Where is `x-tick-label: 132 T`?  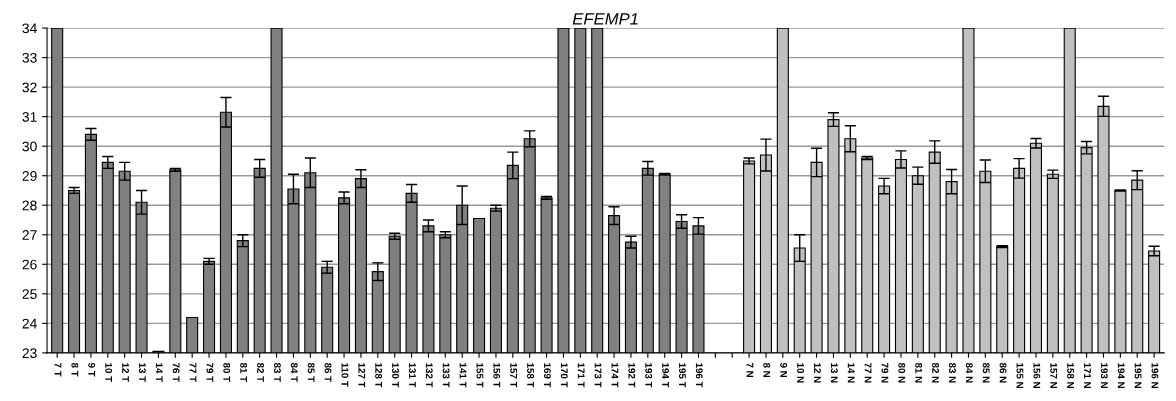 x-tick-label: 132 T is located at coordinates (429, 375).